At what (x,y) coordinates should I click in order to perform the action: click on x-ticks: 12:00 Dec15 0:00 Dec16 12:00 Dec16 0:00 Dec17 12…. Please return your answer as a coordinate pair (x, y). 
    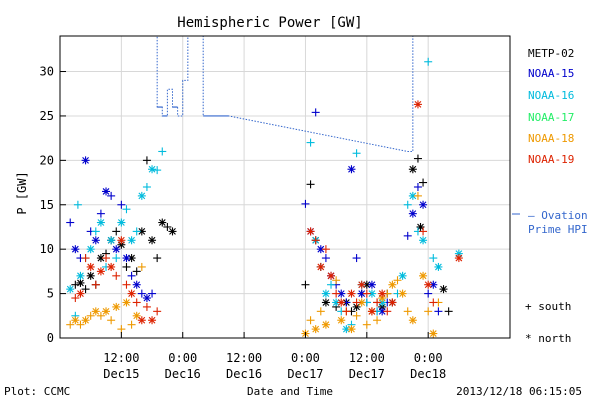
    Looking at the image, I should click on (274, 356).